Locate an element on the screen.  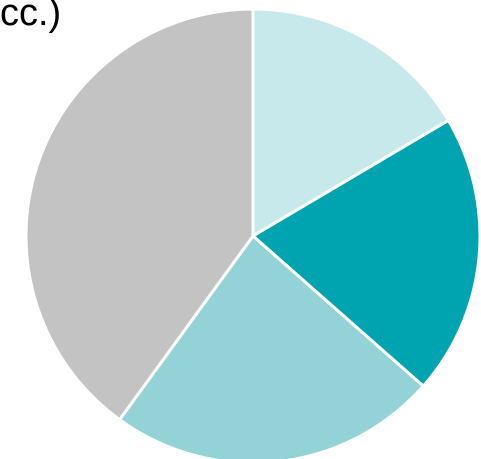
chart-title: cc.) is located at coordinates (31, 17).